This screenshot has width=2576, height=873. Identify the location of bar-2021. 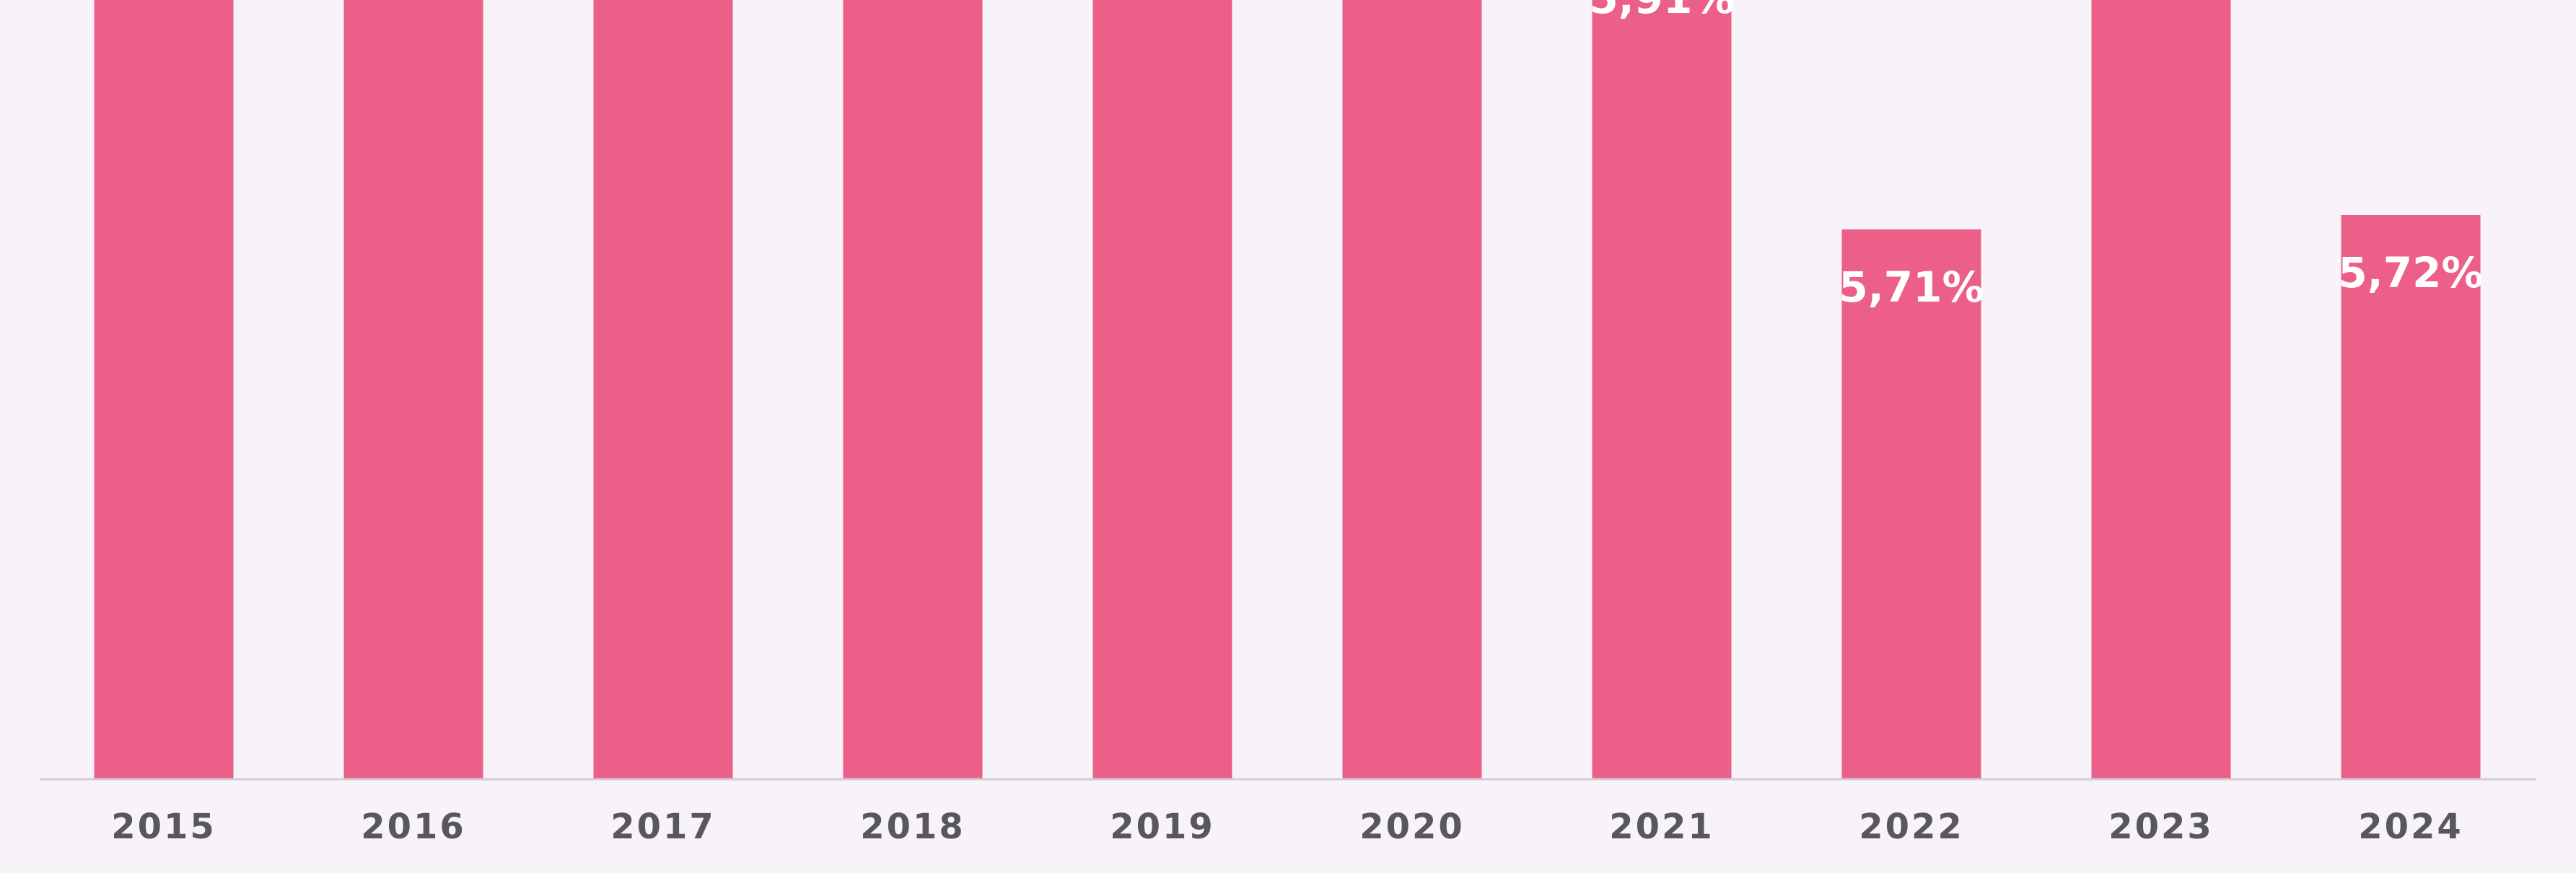
(1662, 389).